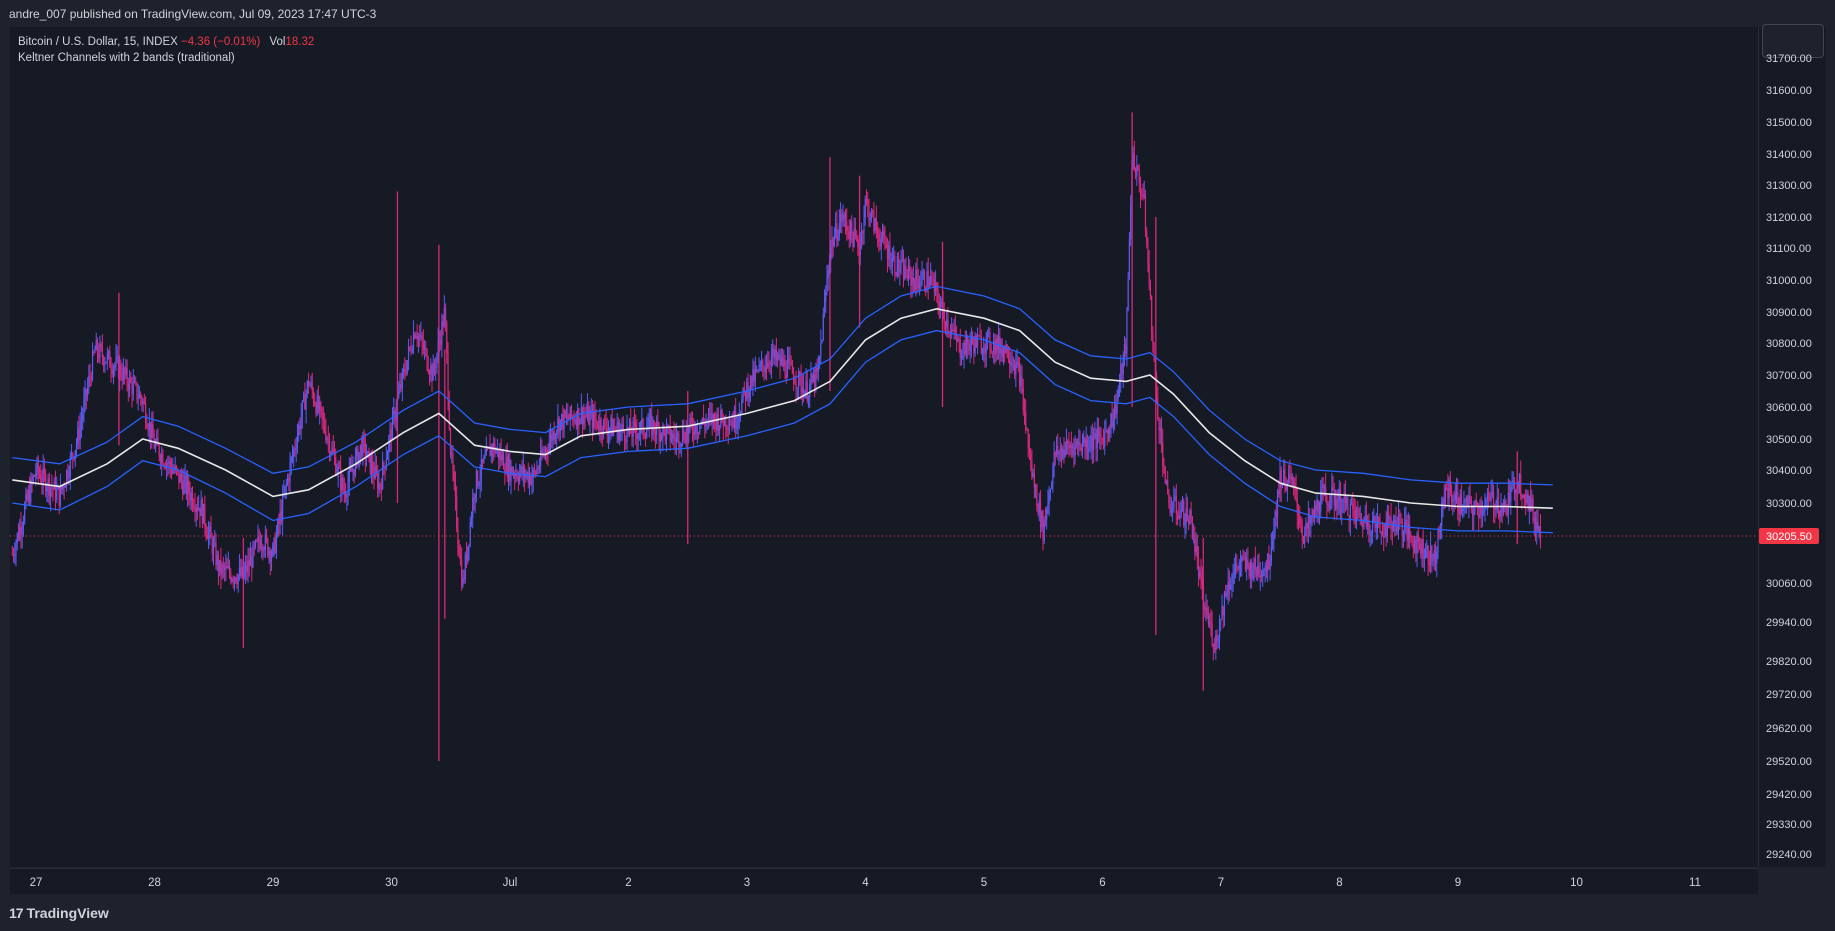 The width and height of the screenshot is (1835, 931). I want to click on y-tick-label: 31000.00, so click(1789, 281).